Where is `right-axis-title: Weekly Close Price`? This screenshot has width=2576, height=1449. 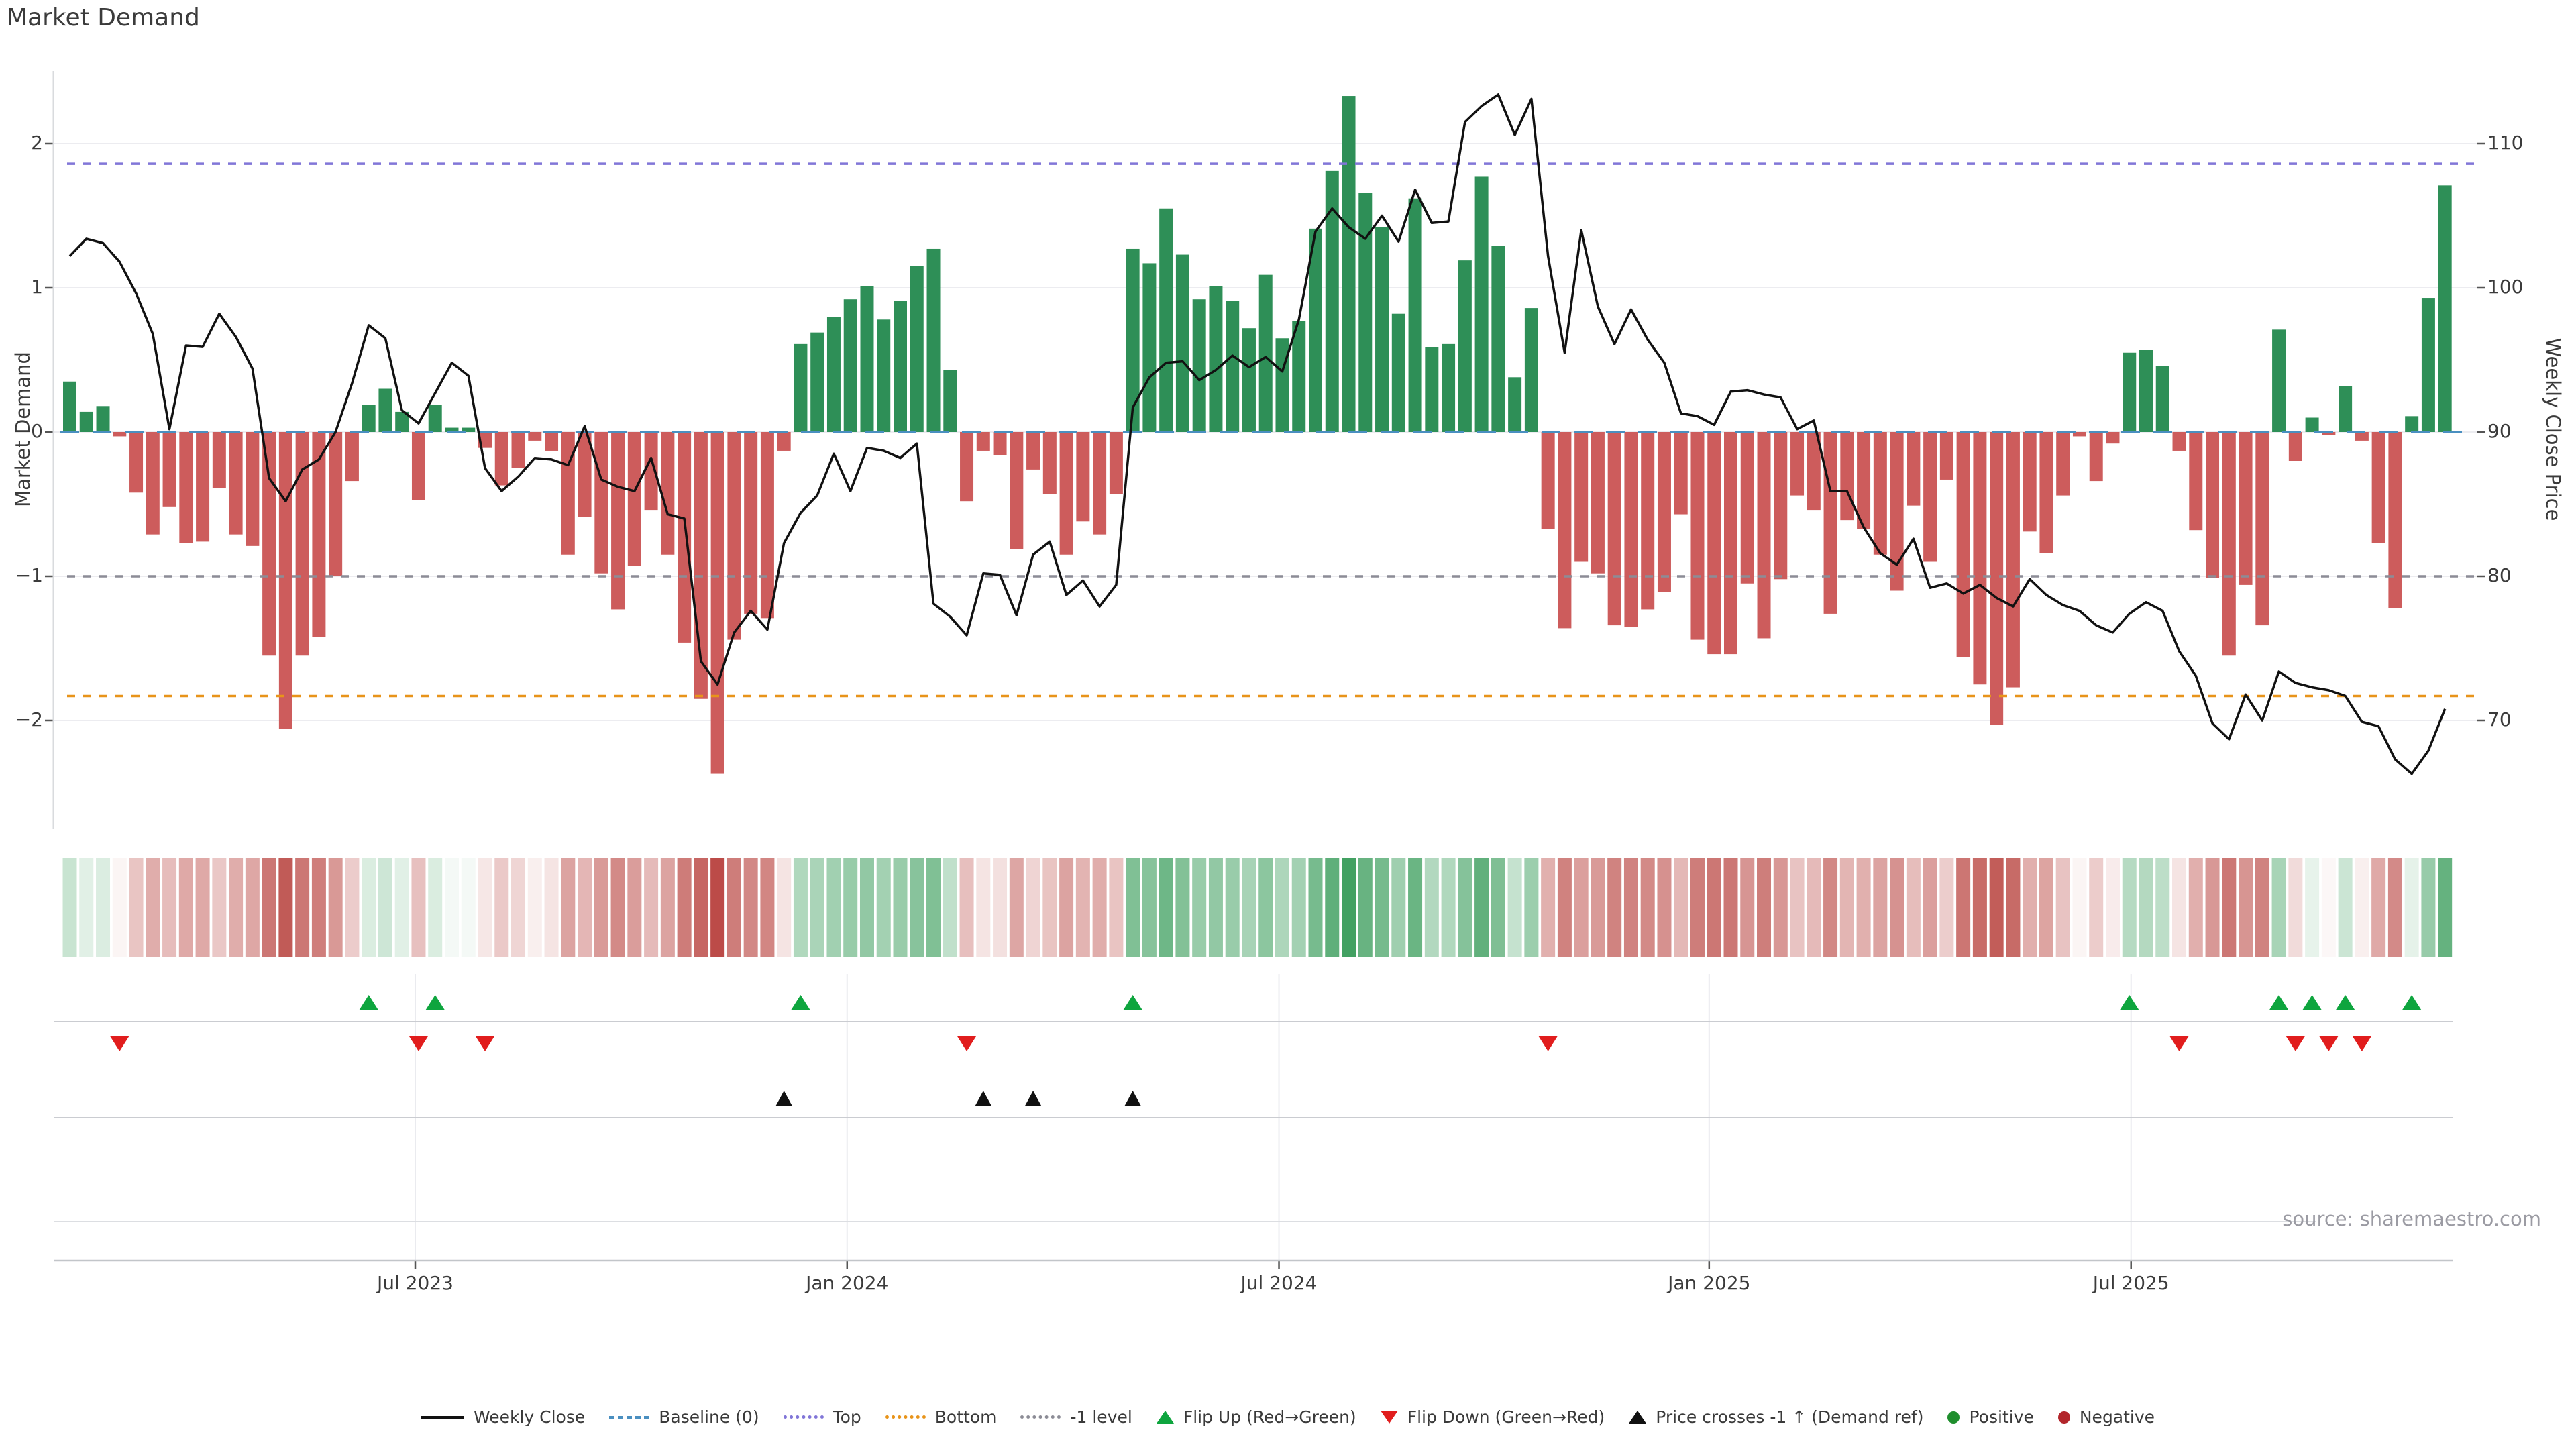 right-axis-title: Weekly Close Price is located at coordinates (2553, 429).